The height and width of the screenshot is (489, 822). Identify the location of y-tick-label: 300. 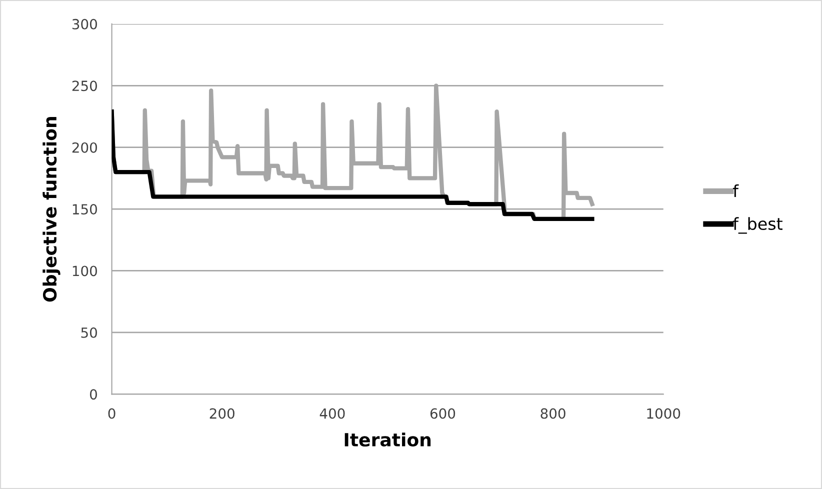
(84, 24).